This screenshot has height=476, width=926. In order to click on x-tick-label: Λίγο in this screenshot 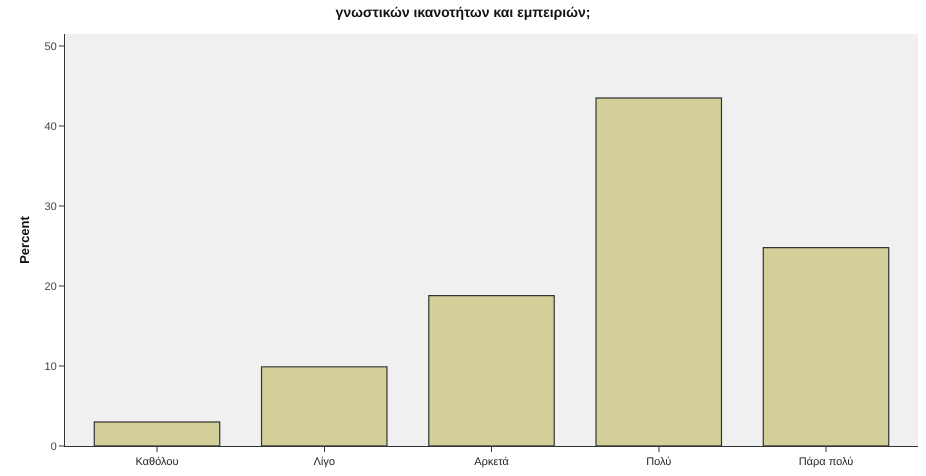, I will do `click(324, 462)`.